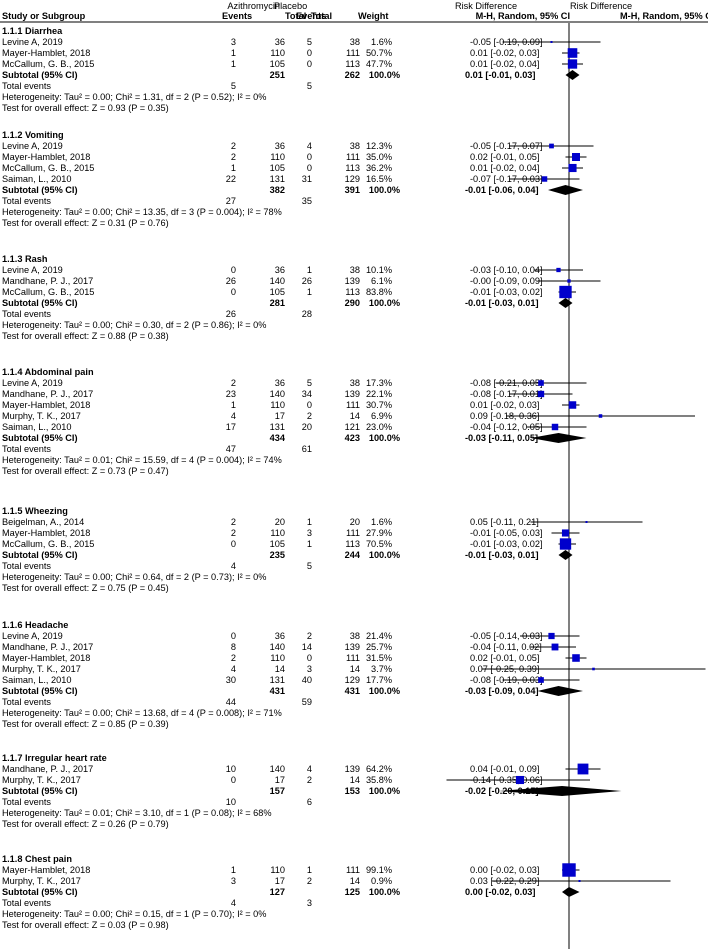 The height and width of the screenshot is (949, 708). I want to click on weight-value: 6.1%, so click(381, 281).